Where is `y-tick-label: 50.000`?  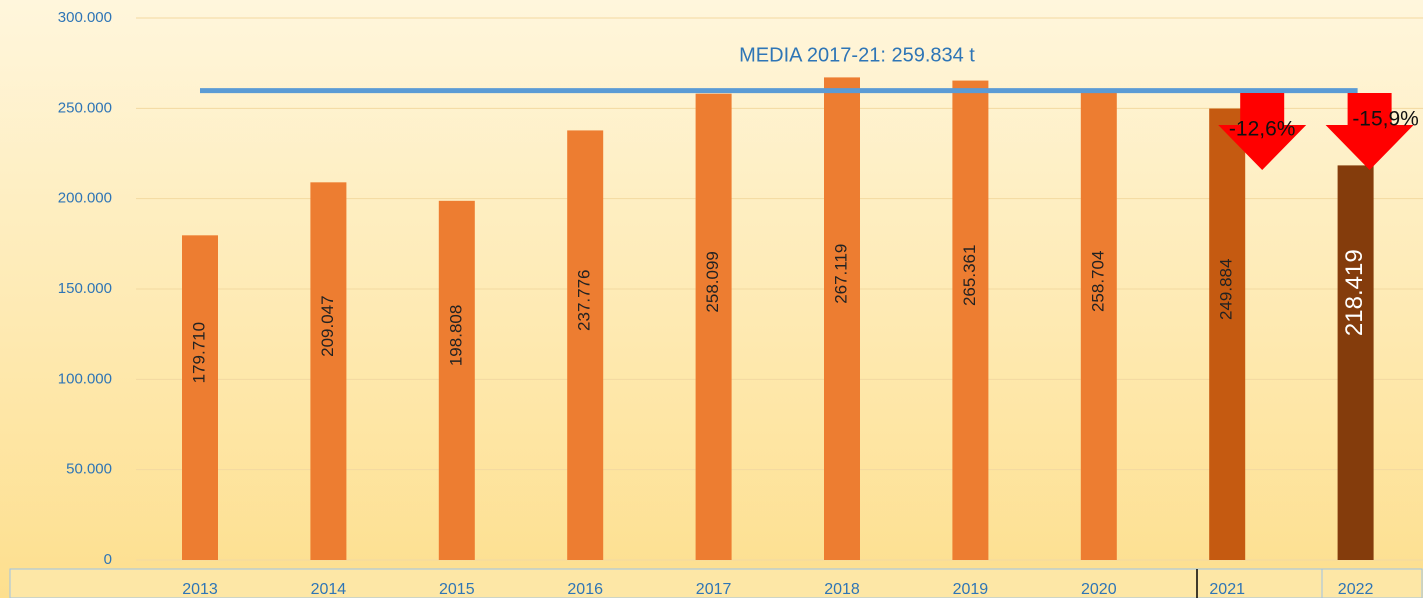 y-tick-label: 50.000 is located at coordinates (89, 469).